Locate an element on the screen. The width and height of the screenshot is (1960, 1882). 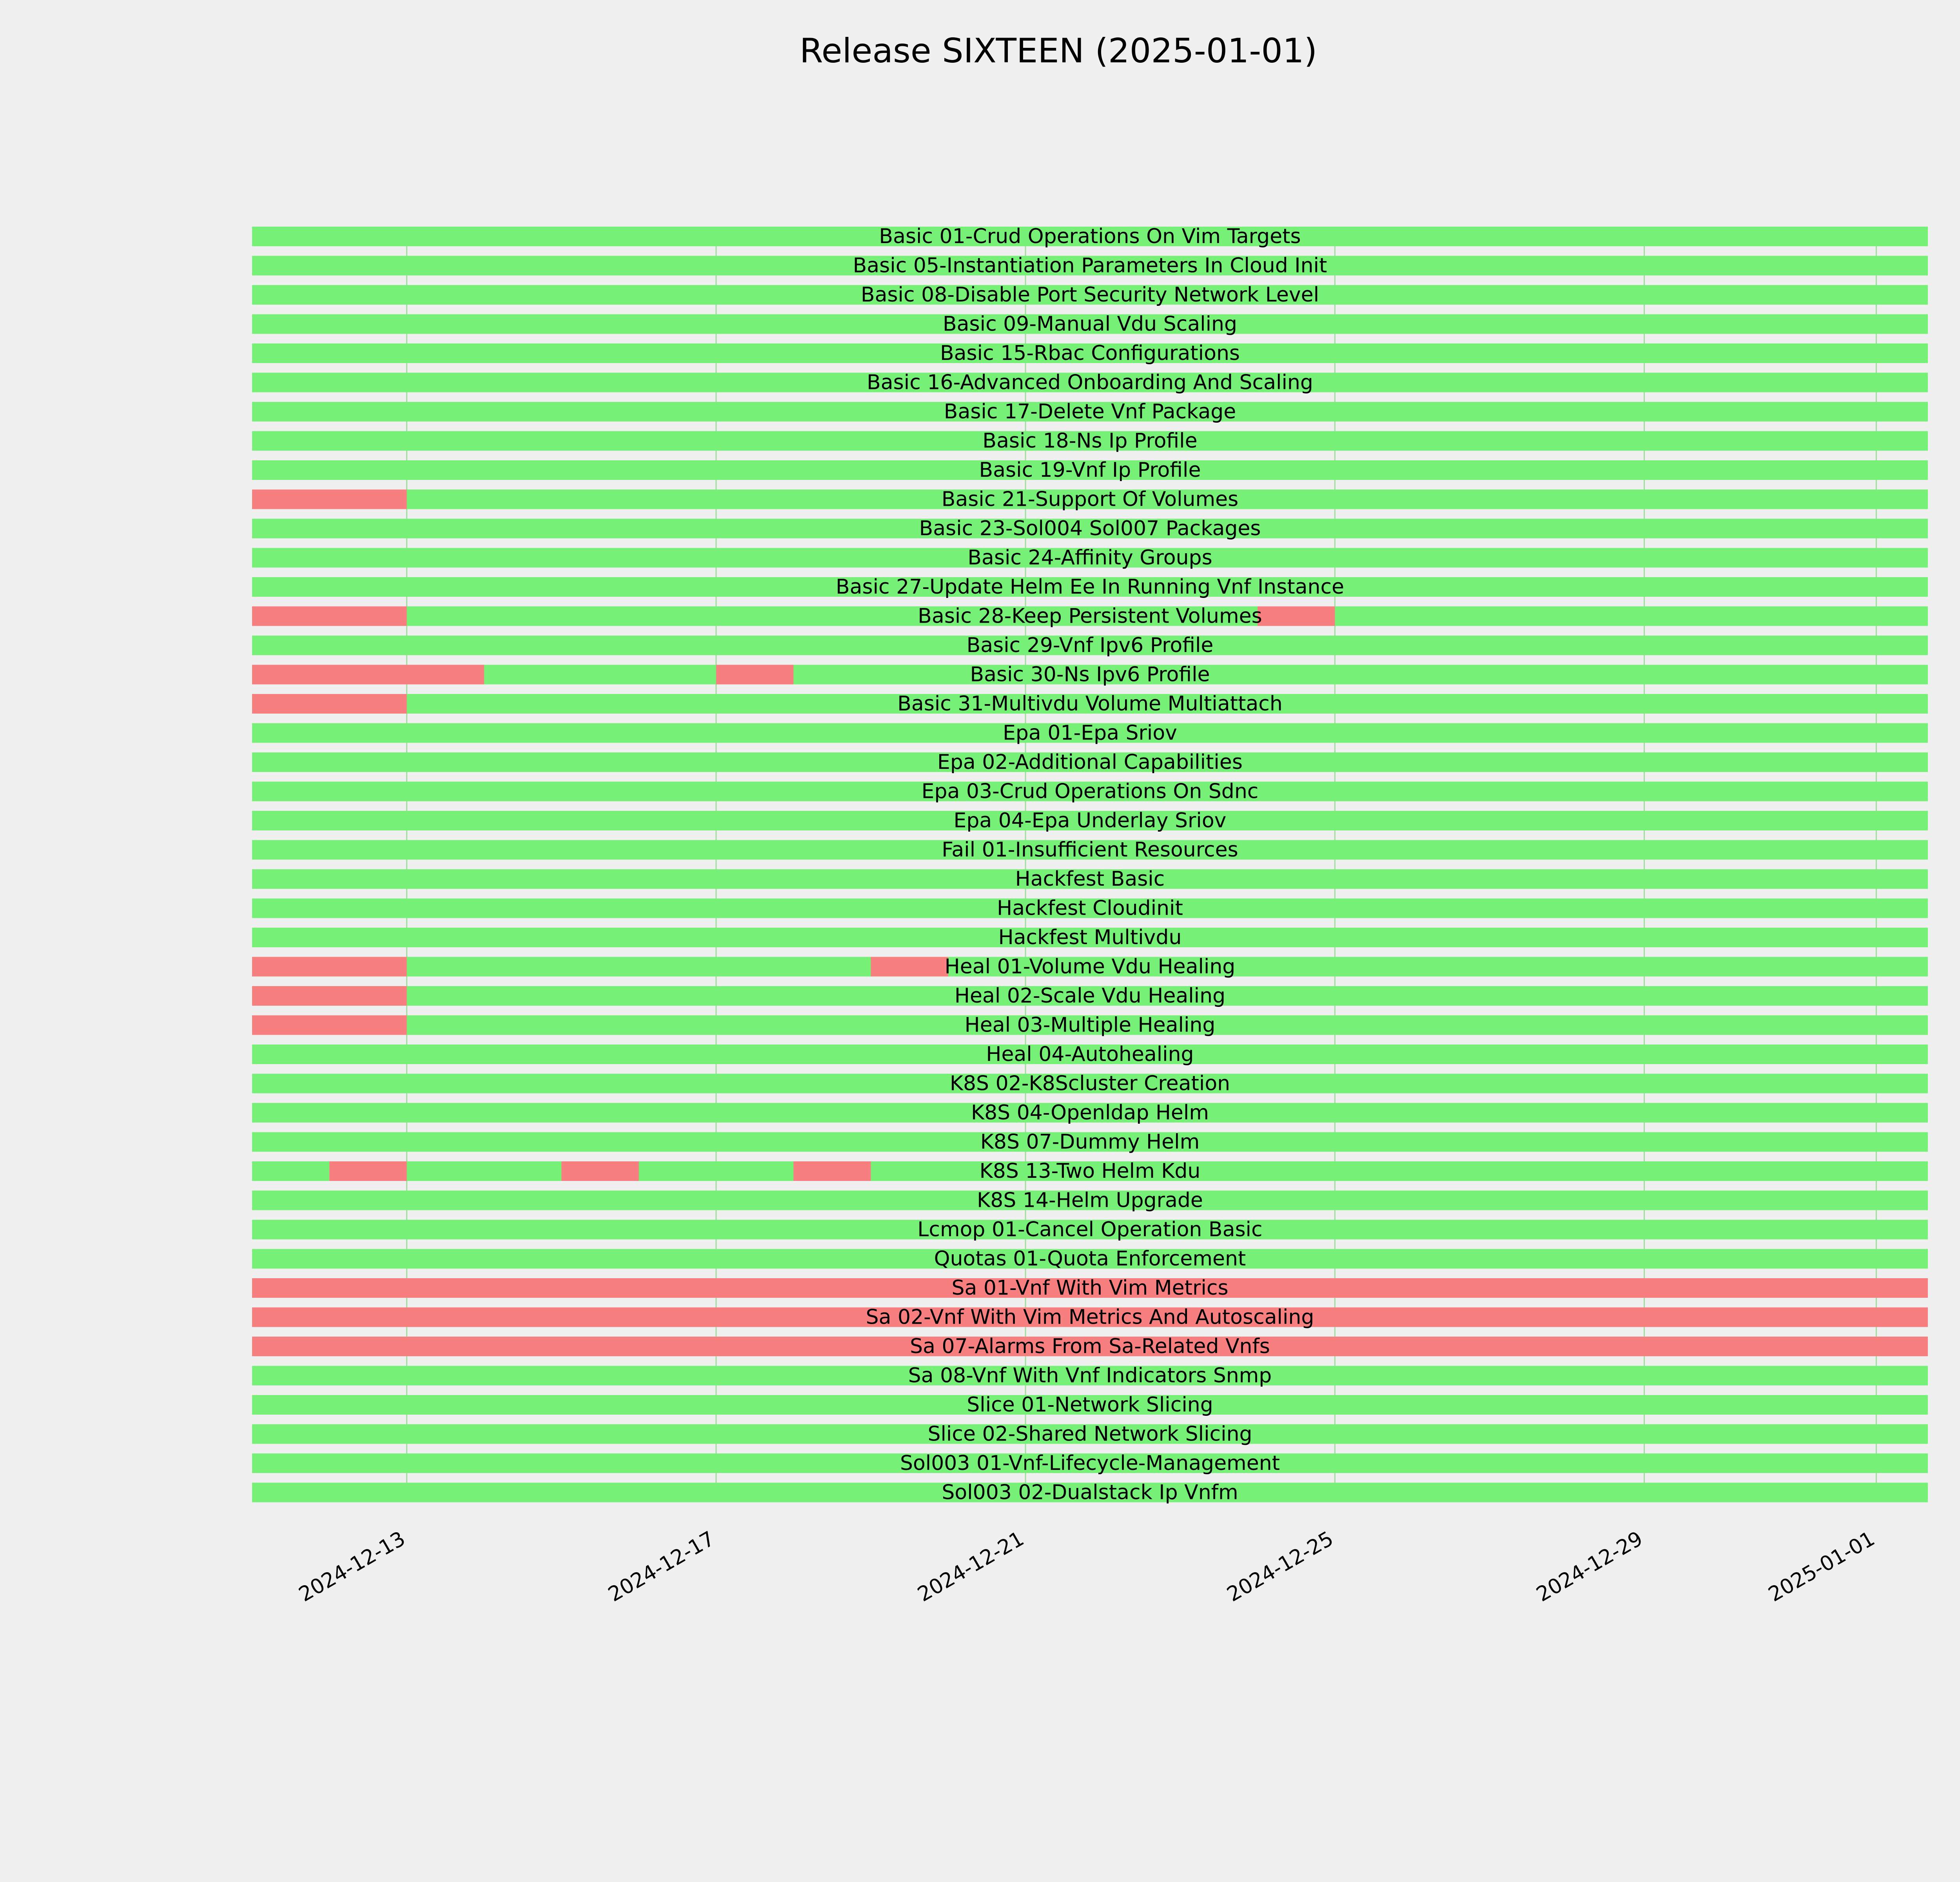
row-label: Lcmop 01-Cancel Operation Basic is located at coordinates (1089, 1229).